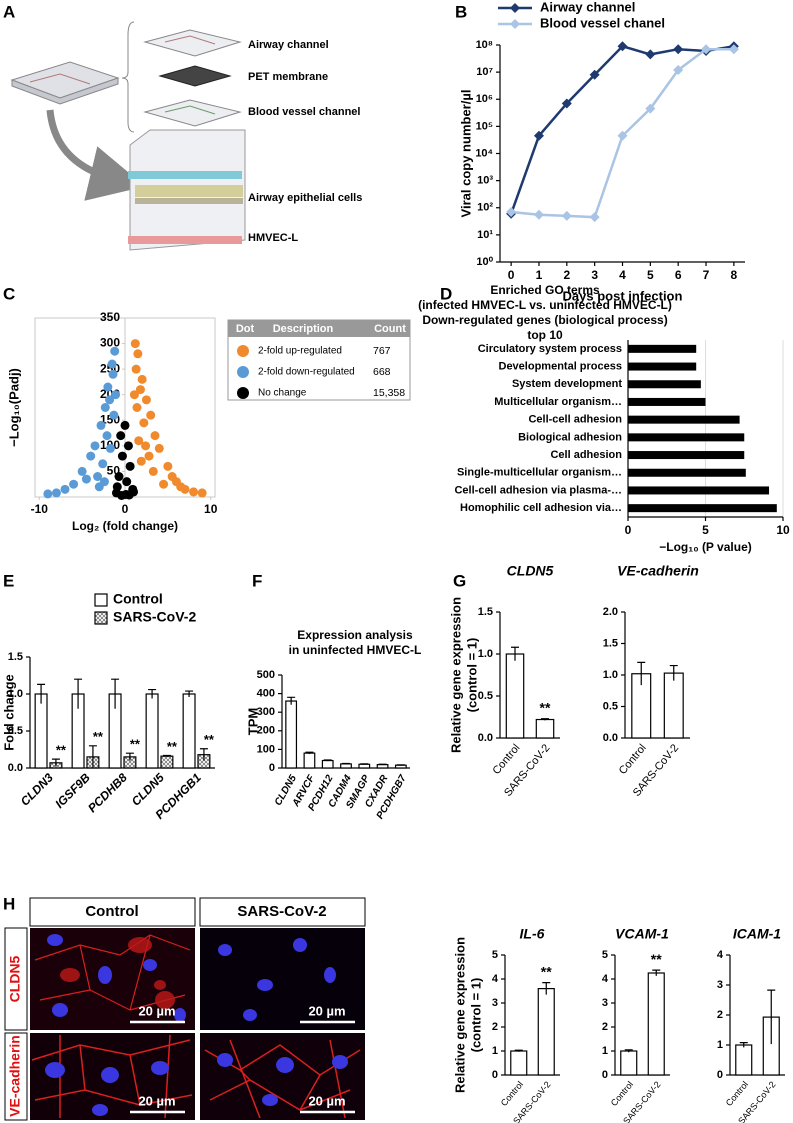 This screenshot has width=793, height=1123. I want to click on scale-bar-lines, so click(242, 1067).